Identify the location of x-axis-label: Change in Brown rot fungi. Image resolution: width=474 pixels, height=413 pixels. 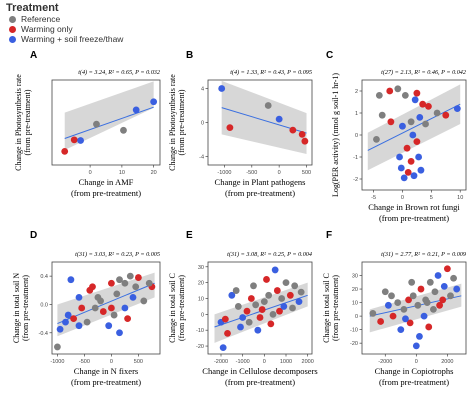
(414, 207).